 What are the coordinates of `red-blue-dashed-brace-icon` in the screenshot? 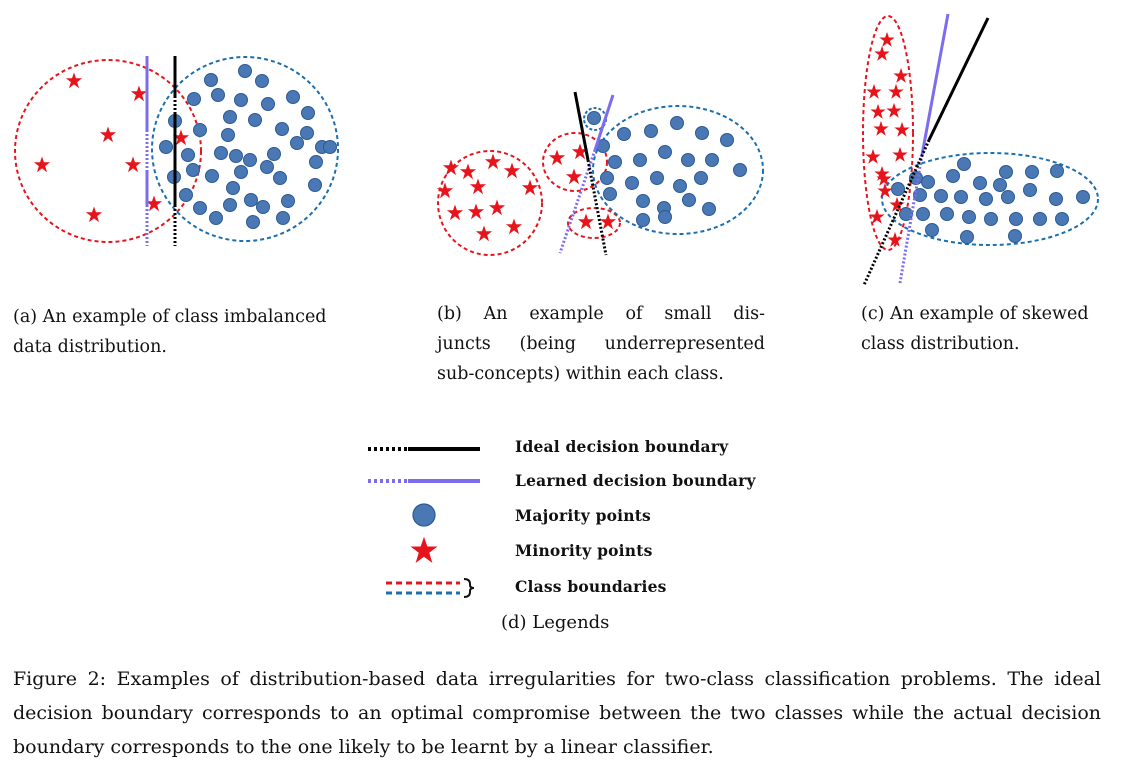 It's located at (430, 588).